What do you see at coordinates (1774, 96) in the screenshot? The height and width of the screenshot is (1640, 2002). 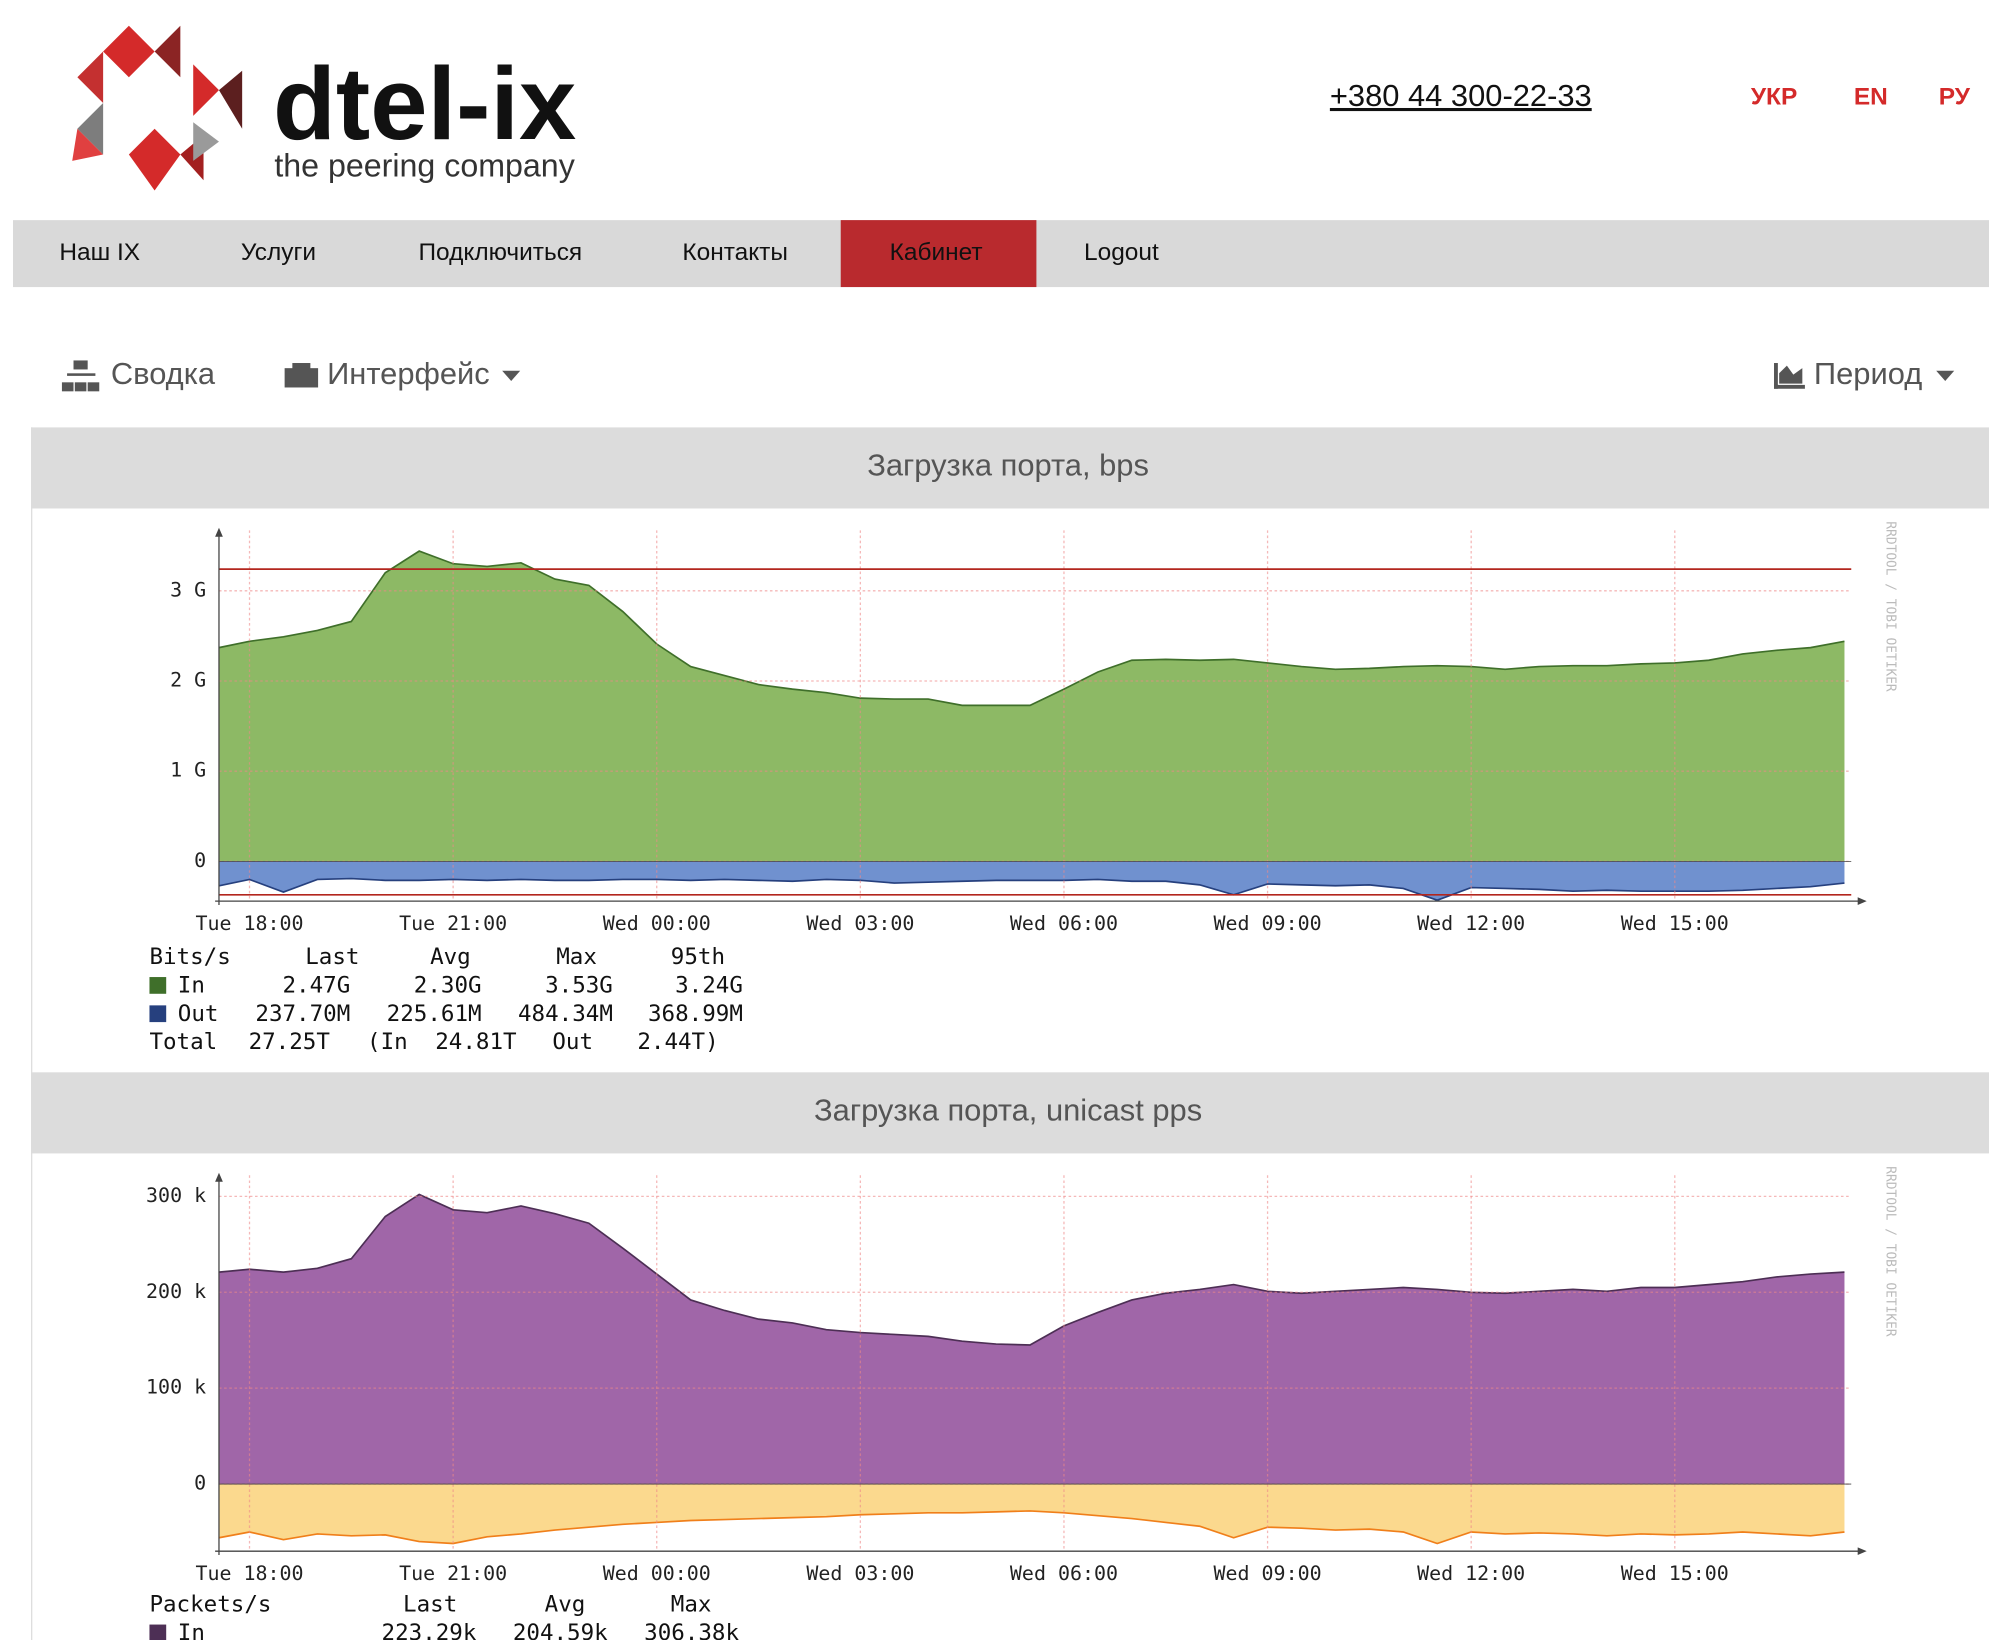 I see `language-link: УКР` at bounding box center [1774, 96].